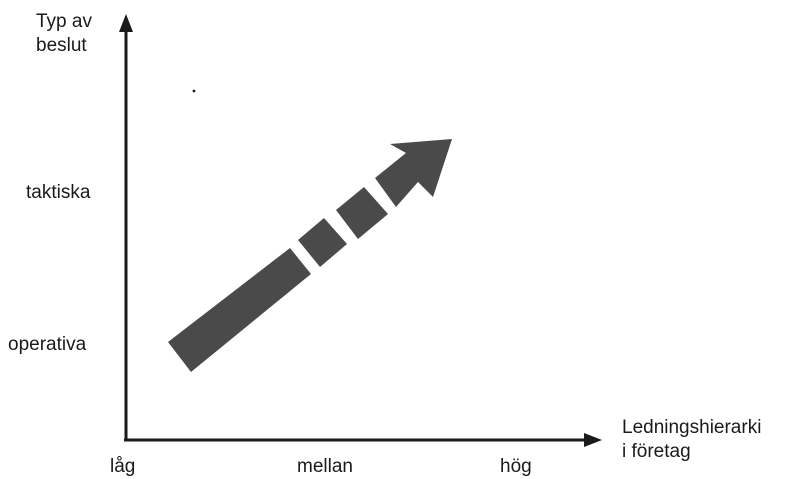  I want to click on arrow-head-segment, so click(413, 173).